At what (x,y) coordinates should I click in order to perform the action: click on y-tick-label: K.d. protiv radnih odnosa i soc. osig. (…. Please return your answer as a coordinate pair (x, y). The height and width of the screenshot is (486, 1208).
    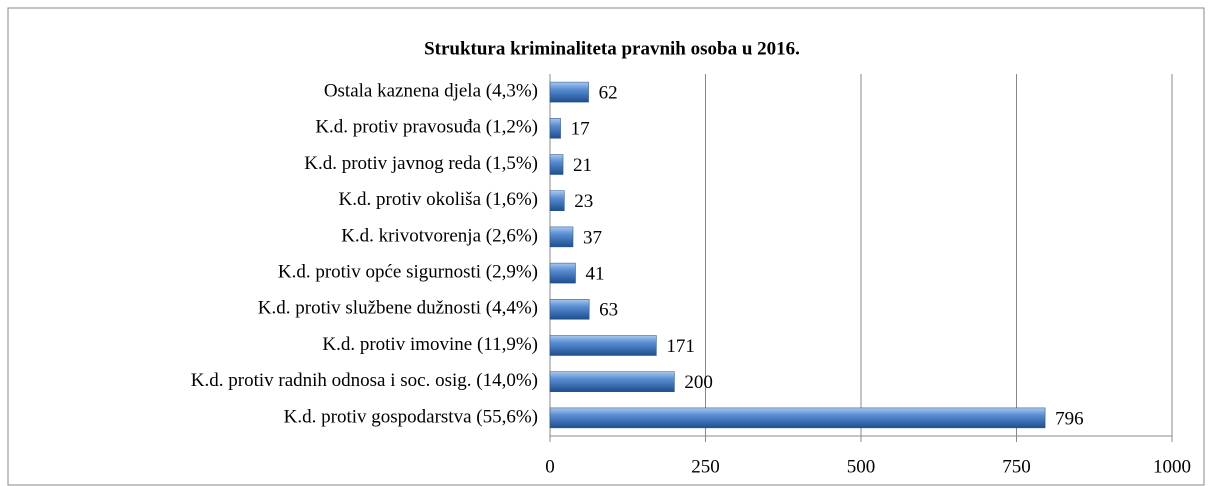
    Looking at the image, I should click on (364, 380).